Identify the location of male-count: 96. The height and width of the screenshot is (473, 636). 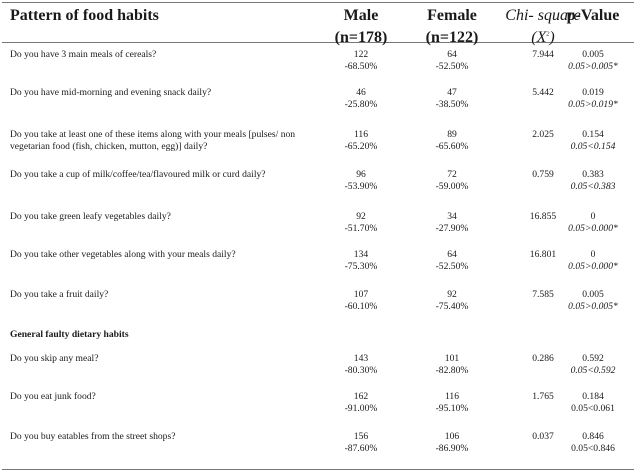
(361, 174).